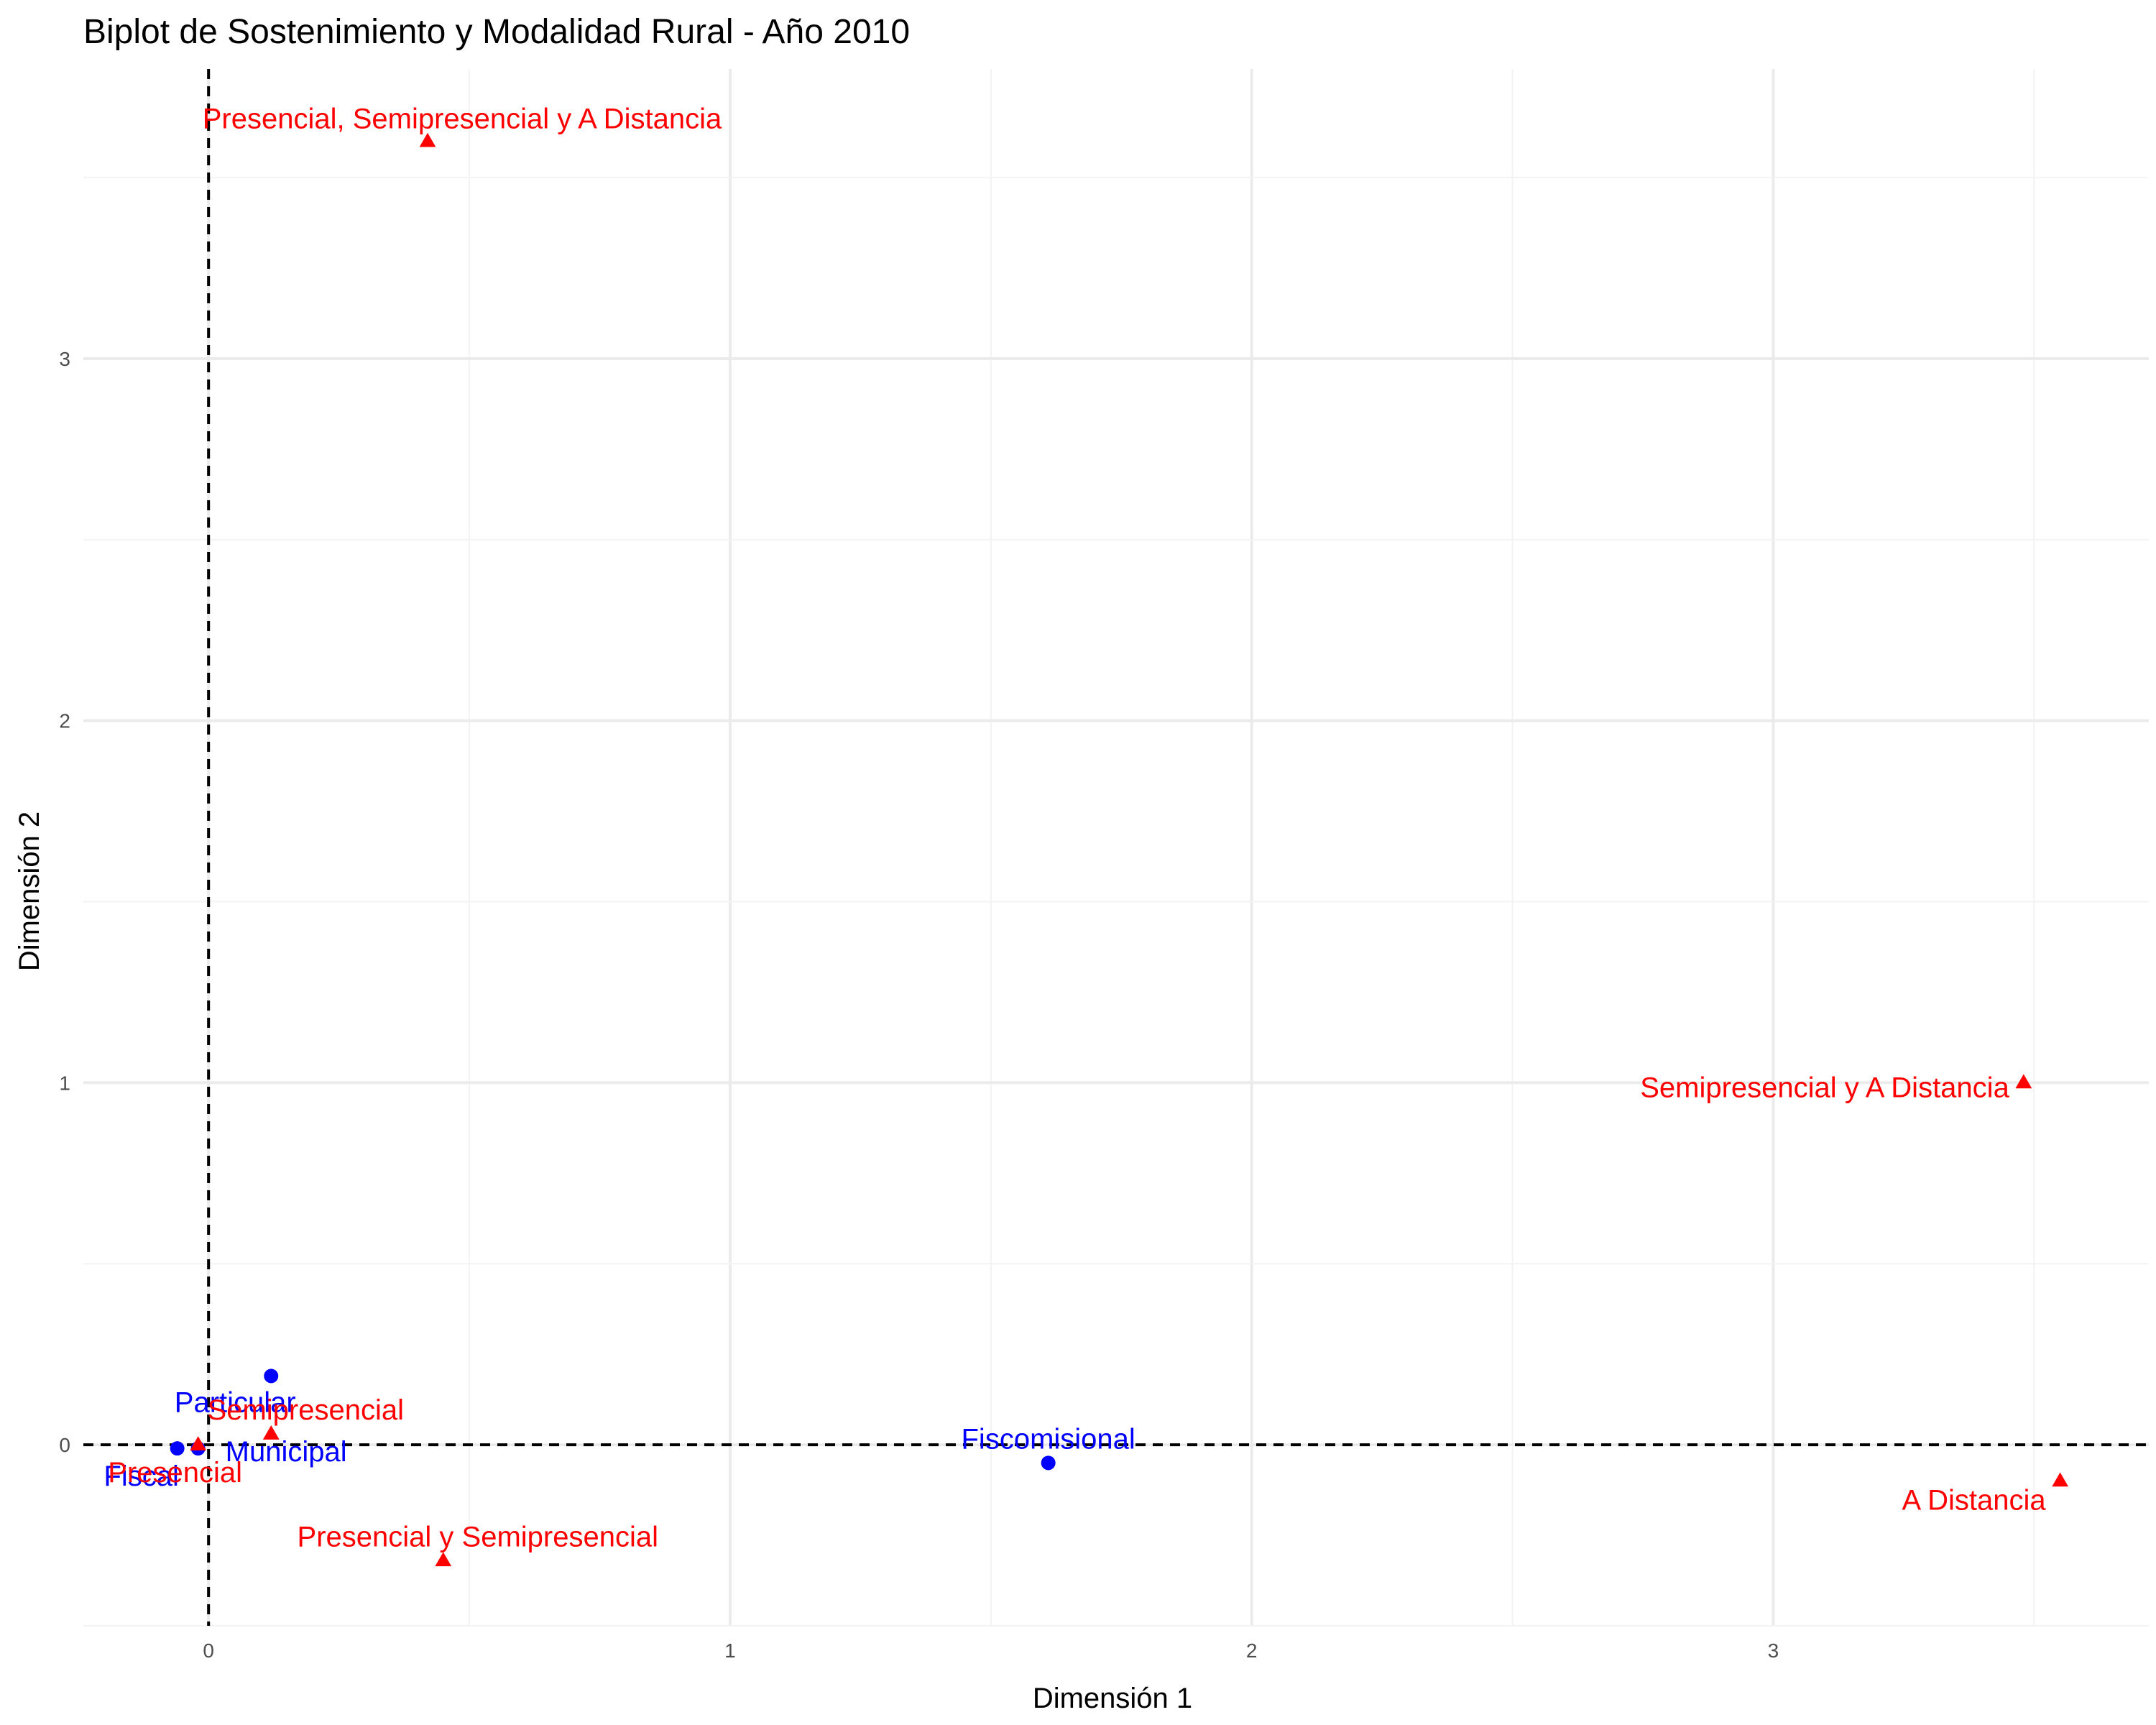  Describe the element at coordinates (730, 1650) in the screenshot. I see `x-tick-label: 1` at that location.